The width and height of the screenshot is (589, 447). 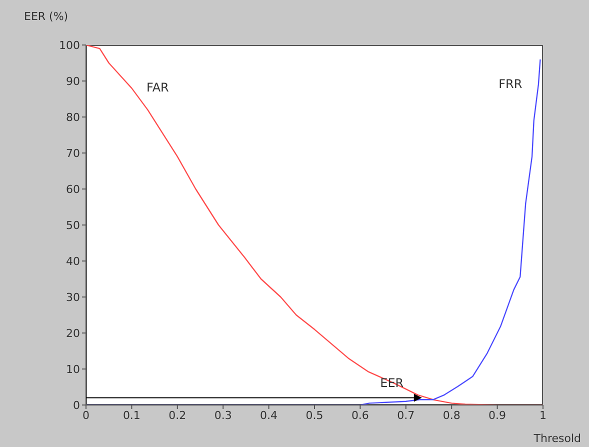 I want to click on x-axis-title: Thresold, so click(x=557, y=438).